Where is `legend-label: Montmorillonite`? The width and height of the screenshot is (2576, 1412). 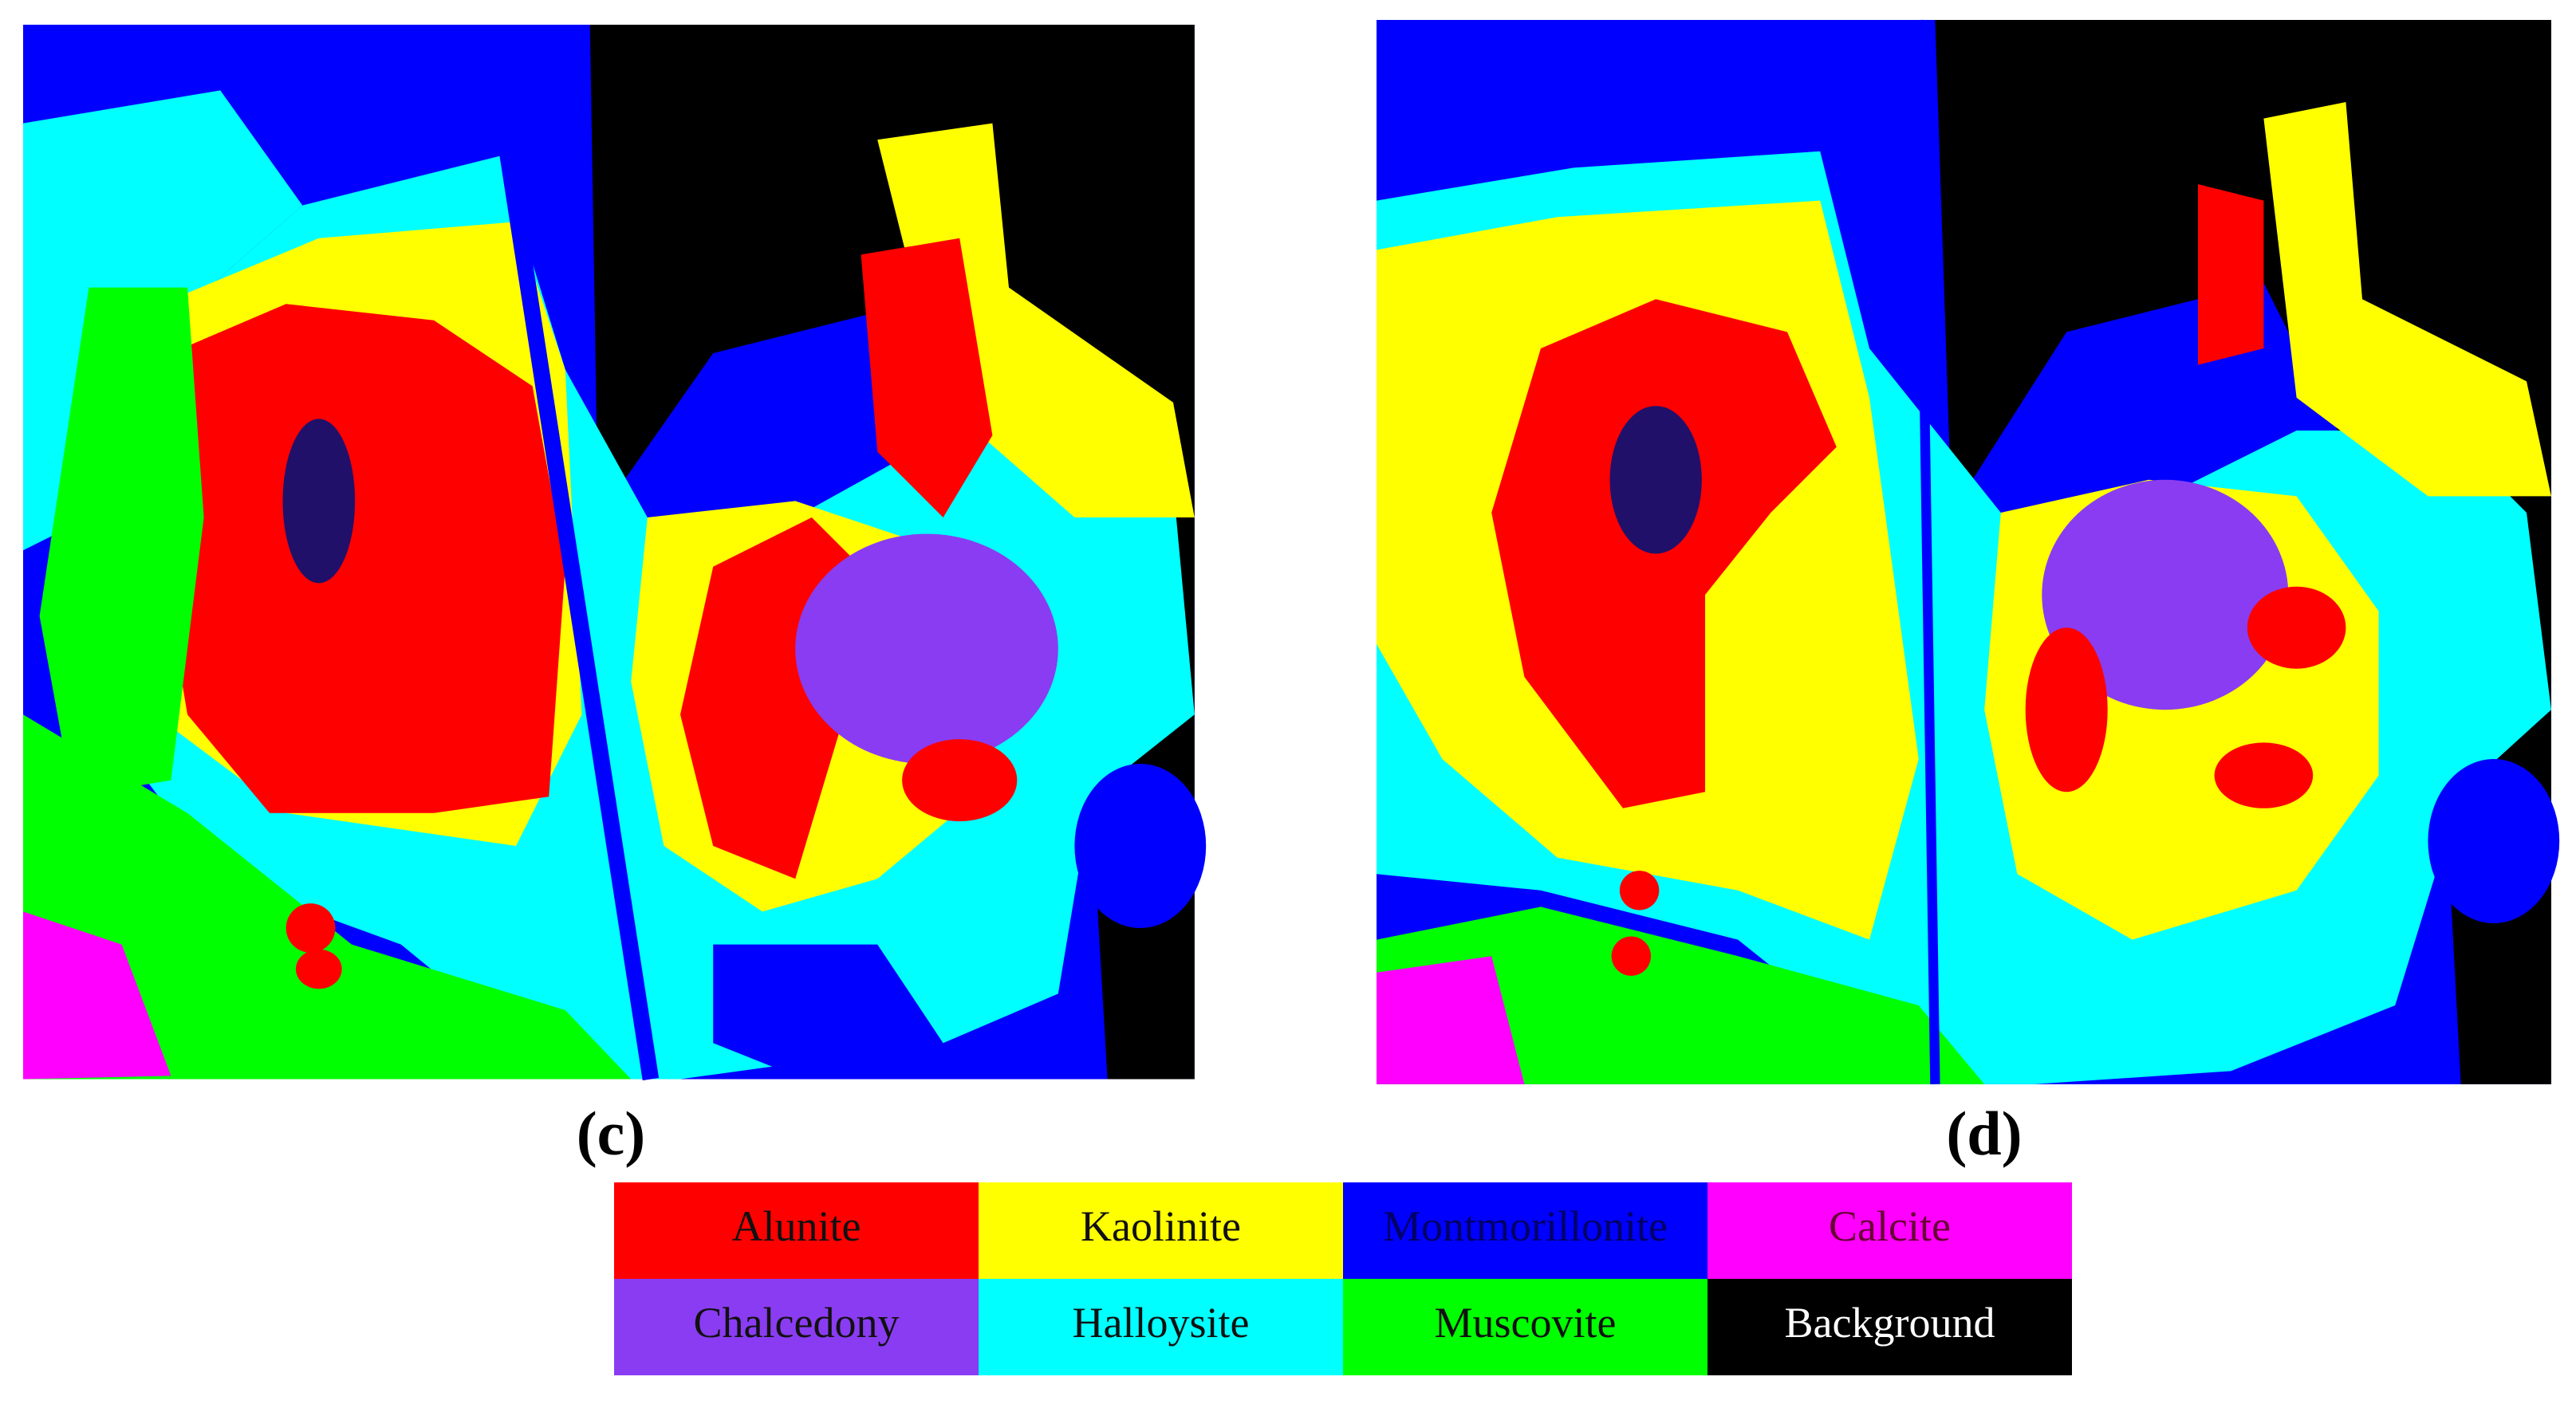 legend-label: Montmorillonite is located at coordinates (1525, 1226).